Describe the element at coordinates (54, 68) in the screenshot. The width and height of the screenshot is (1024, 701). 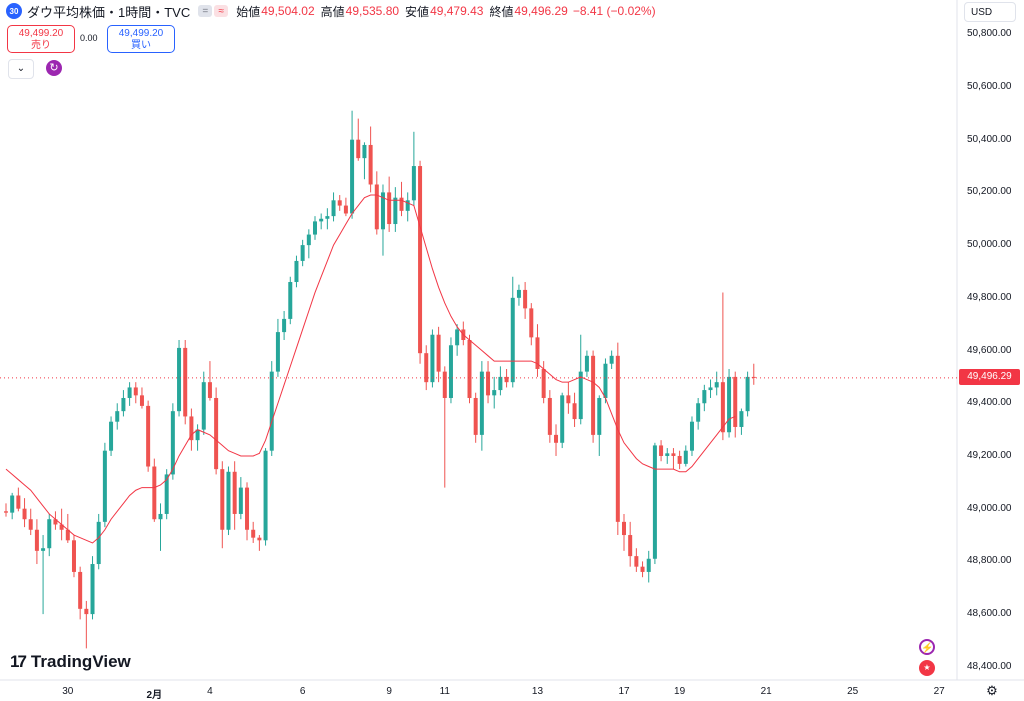
I see `refresh-icon: ↻` at that location.